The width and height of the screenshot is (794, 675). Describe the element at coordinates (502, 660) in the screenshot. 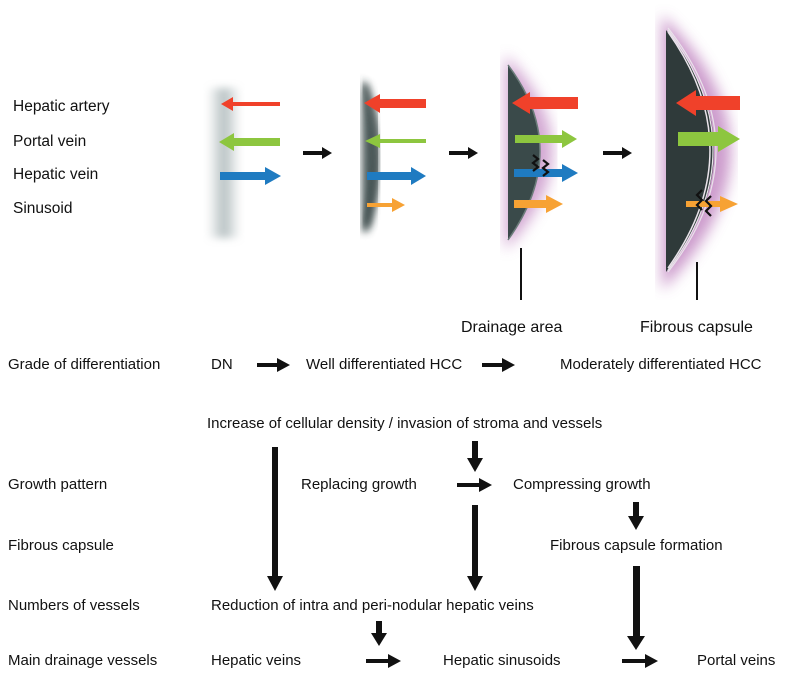

I see `drainage-hepatic-sinusoids: Hepatic sinusoids` at that location.